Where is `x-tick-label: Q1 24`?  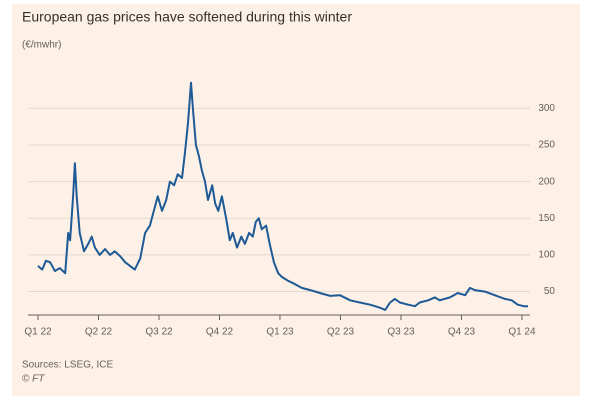
x-tick-label: Q1 24 is located at coordinates (522, 332).